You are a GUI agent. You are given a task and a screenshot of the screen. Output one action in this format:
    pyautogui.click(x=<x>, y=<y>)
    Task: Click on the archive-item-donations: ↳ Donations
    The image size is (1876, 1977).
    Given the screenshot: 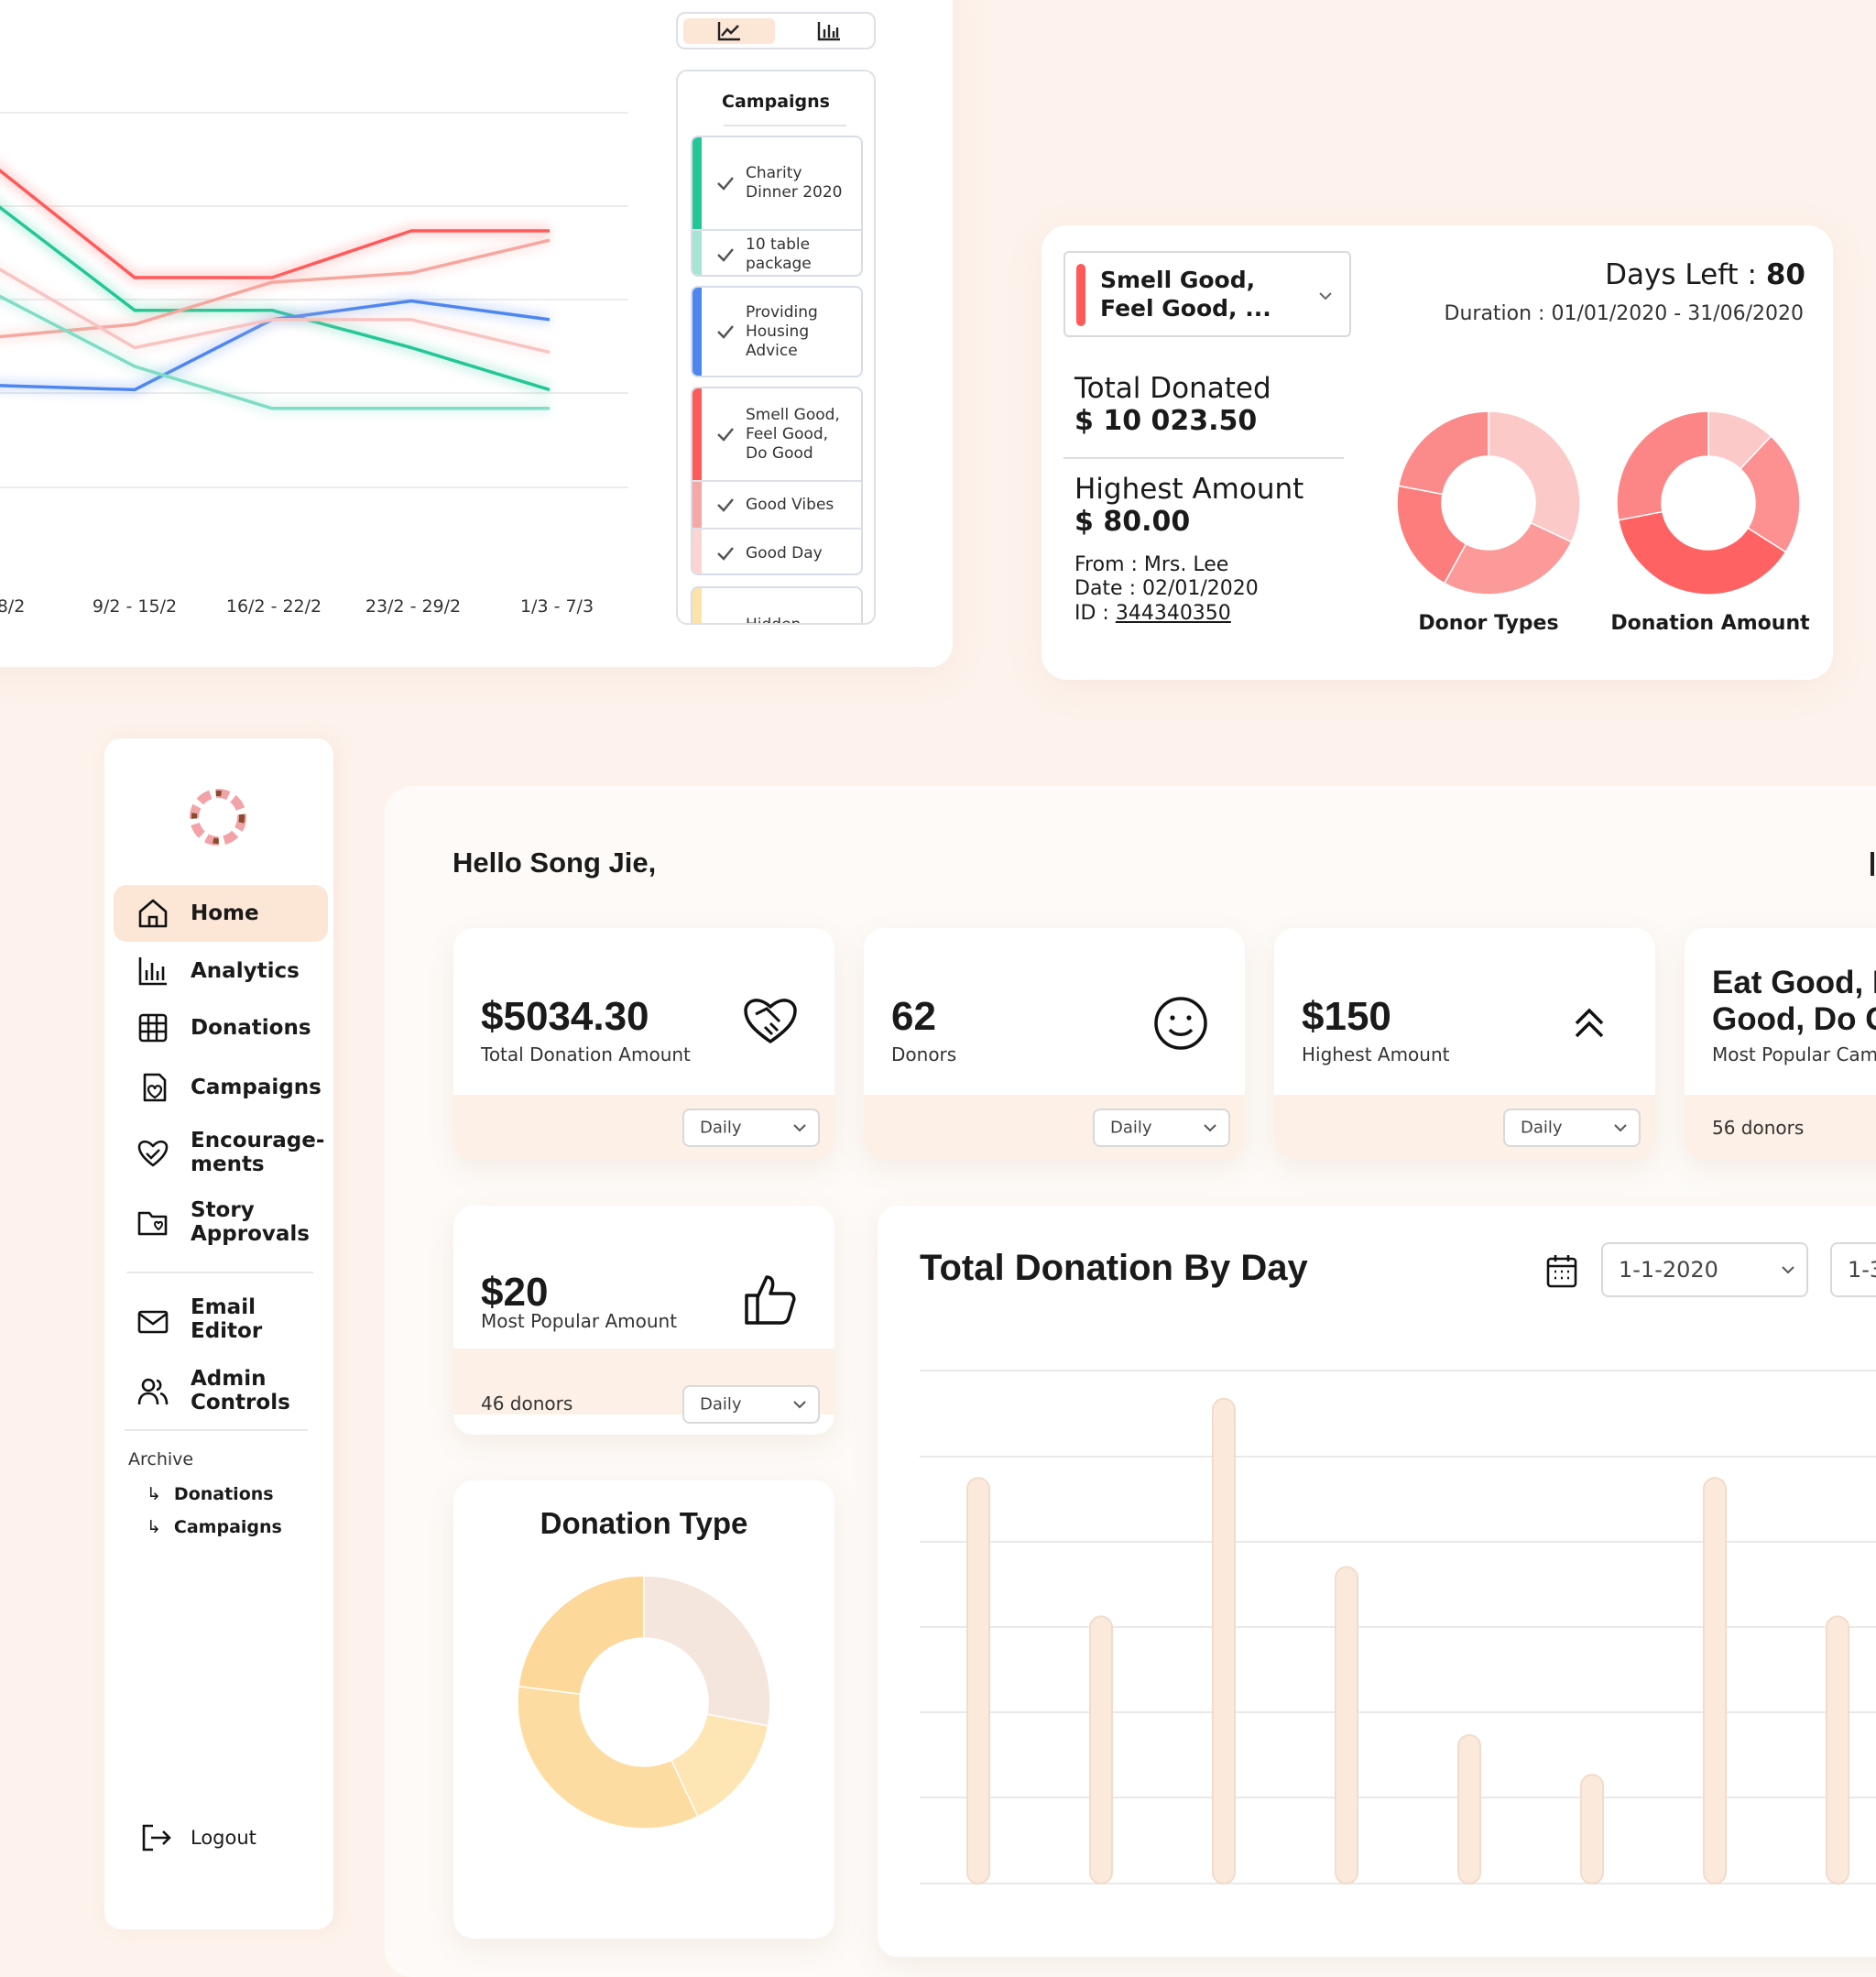 What is the action you would take?
    pyautogui.click(x=210, y=1494)
    